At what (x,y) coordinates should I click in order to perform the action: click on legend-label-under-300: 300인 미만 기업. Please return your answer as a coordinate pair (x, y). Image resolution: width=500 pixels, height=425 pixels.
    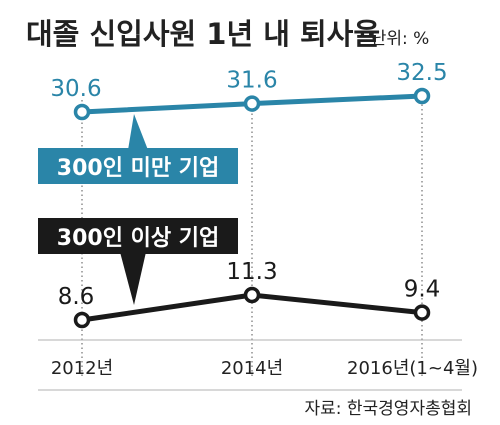
    Looking at the image, I should click on (138, 168).